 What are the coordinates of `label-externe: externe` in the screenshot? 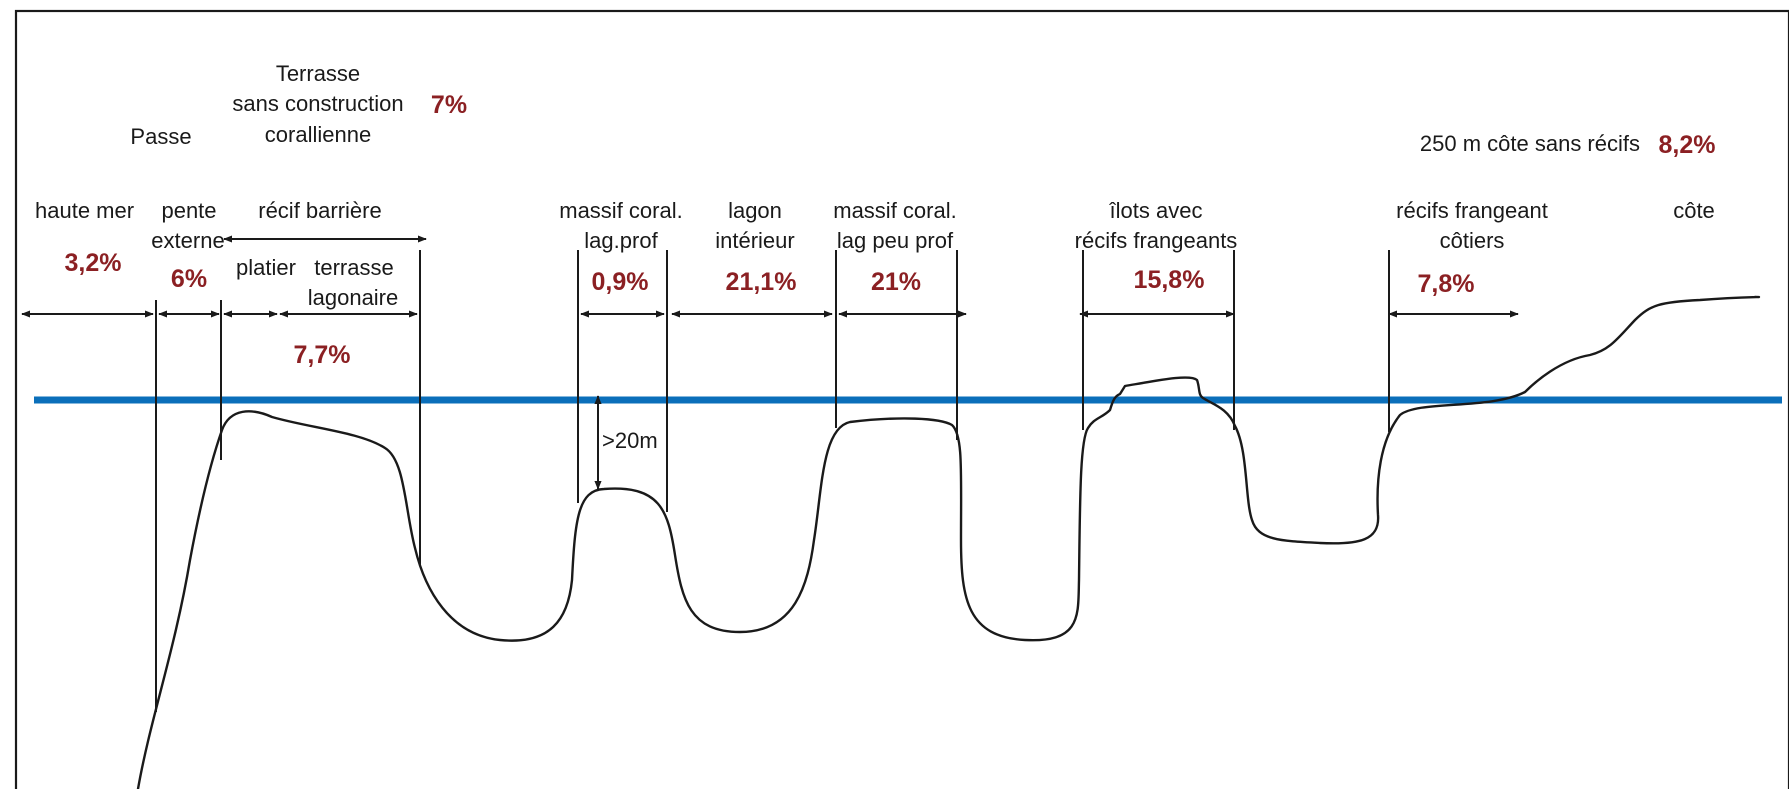 It's located at (187, 240).